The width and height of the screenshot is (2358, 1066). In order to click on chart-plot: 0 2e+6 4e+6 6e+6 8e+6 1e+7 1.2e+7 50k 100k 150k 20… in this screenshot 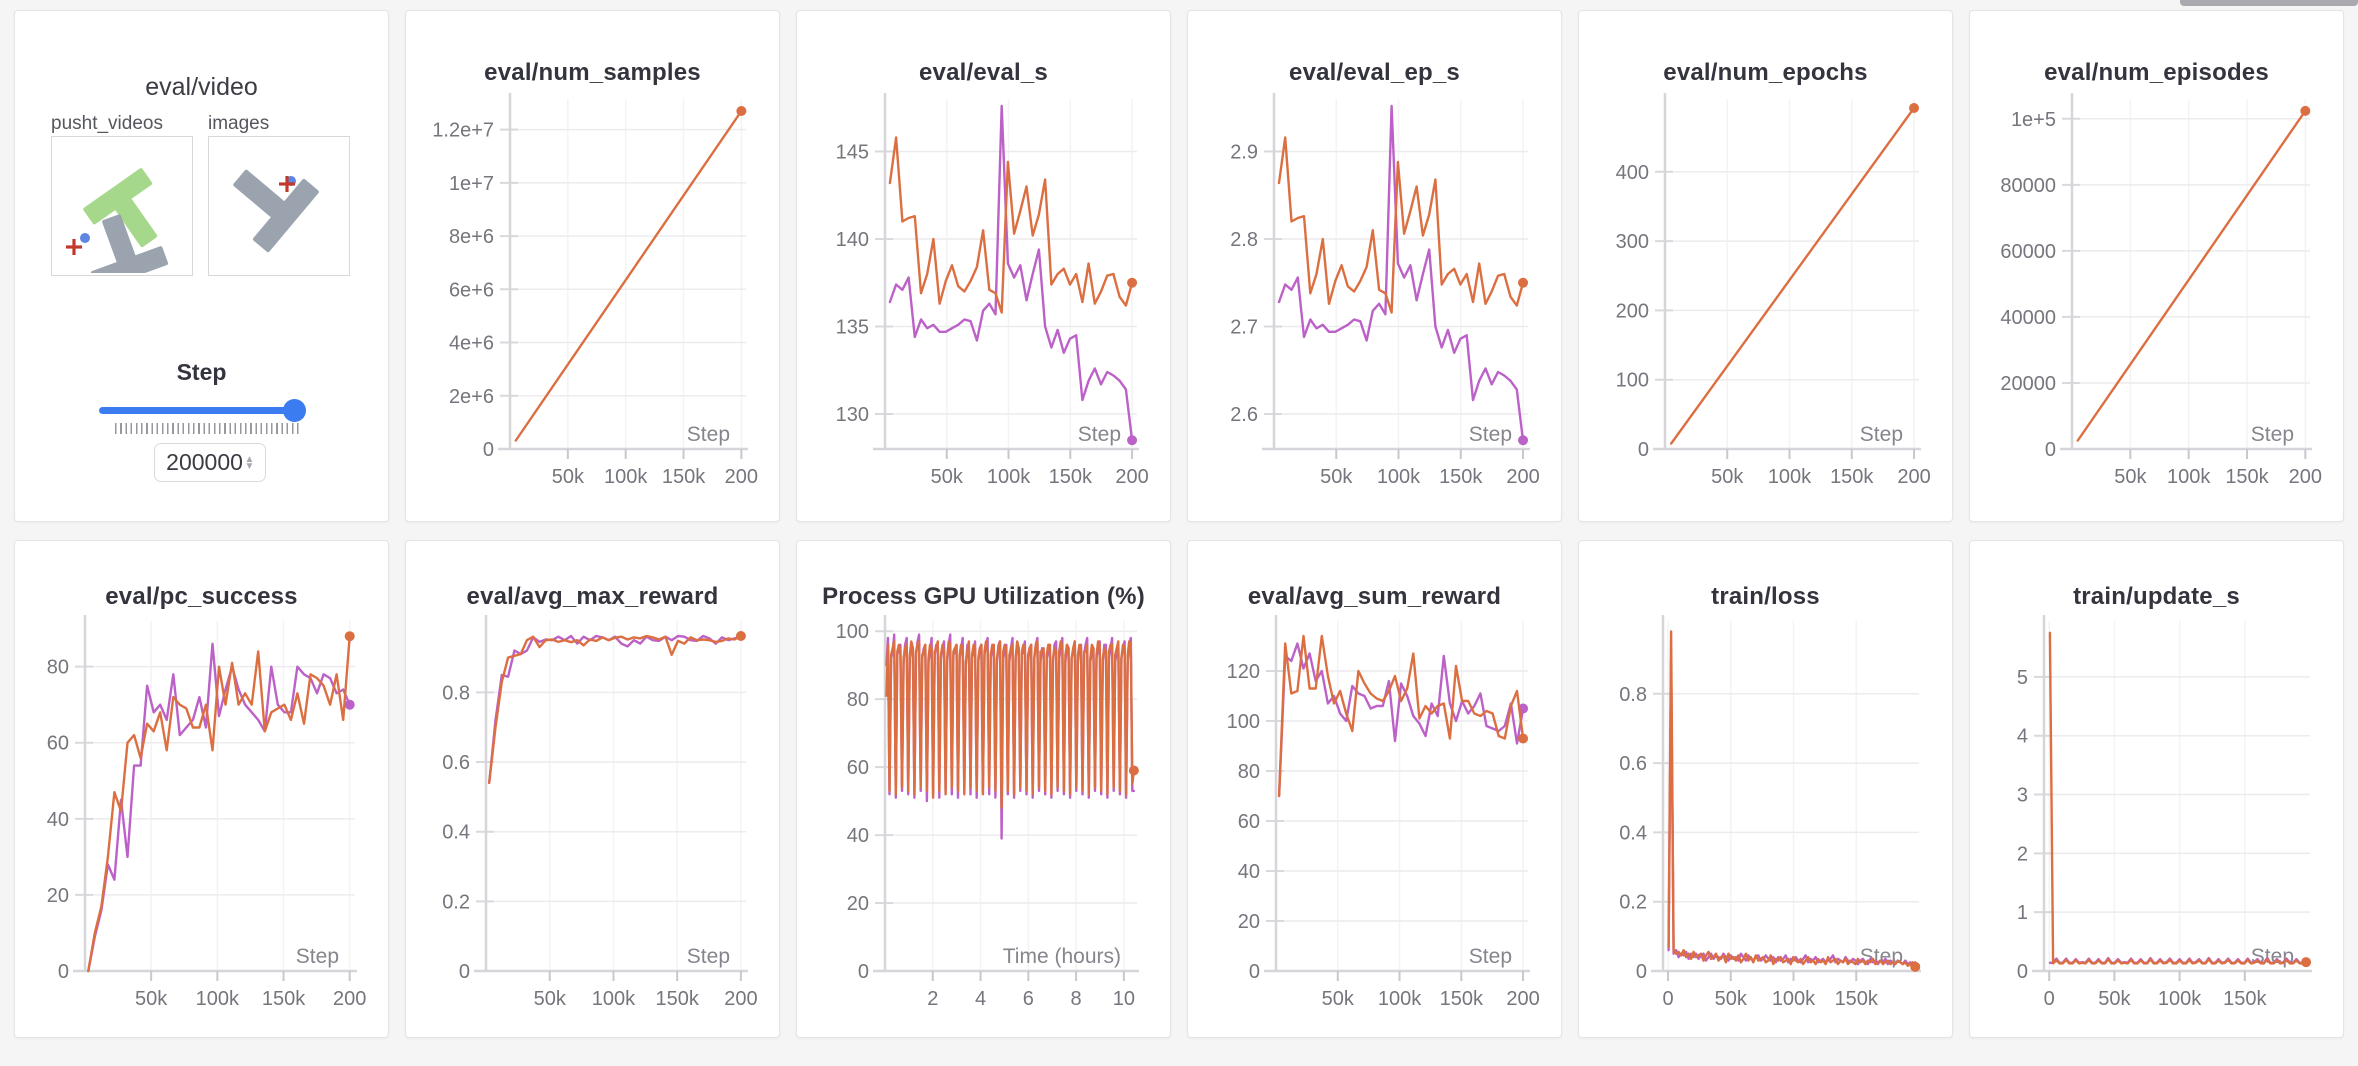, I will do `click(592, 266)`.